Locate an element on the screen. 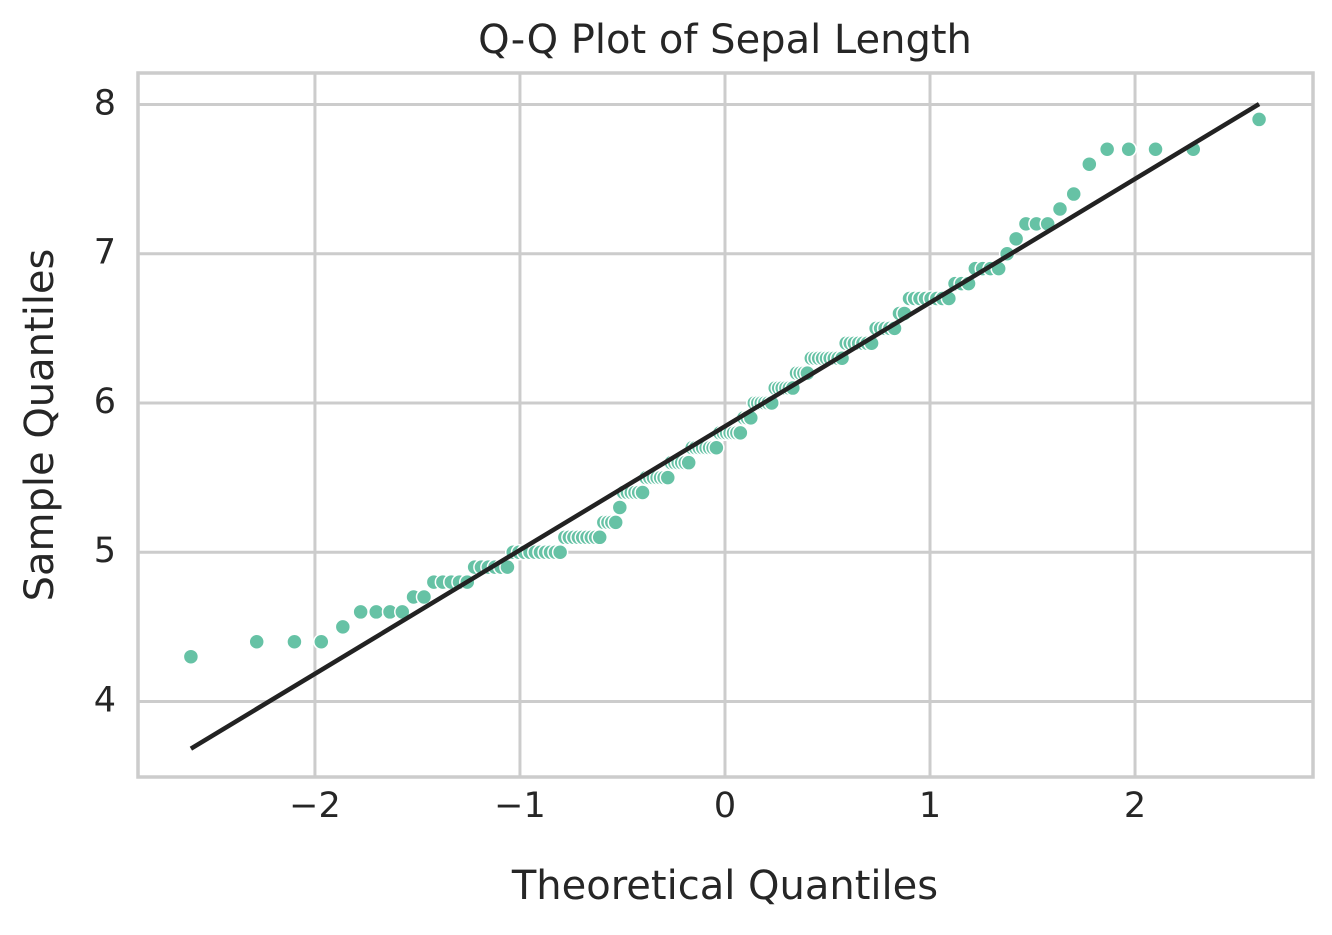  y-axis-label: Sample Quantiles is located at coordinates (40, 425).